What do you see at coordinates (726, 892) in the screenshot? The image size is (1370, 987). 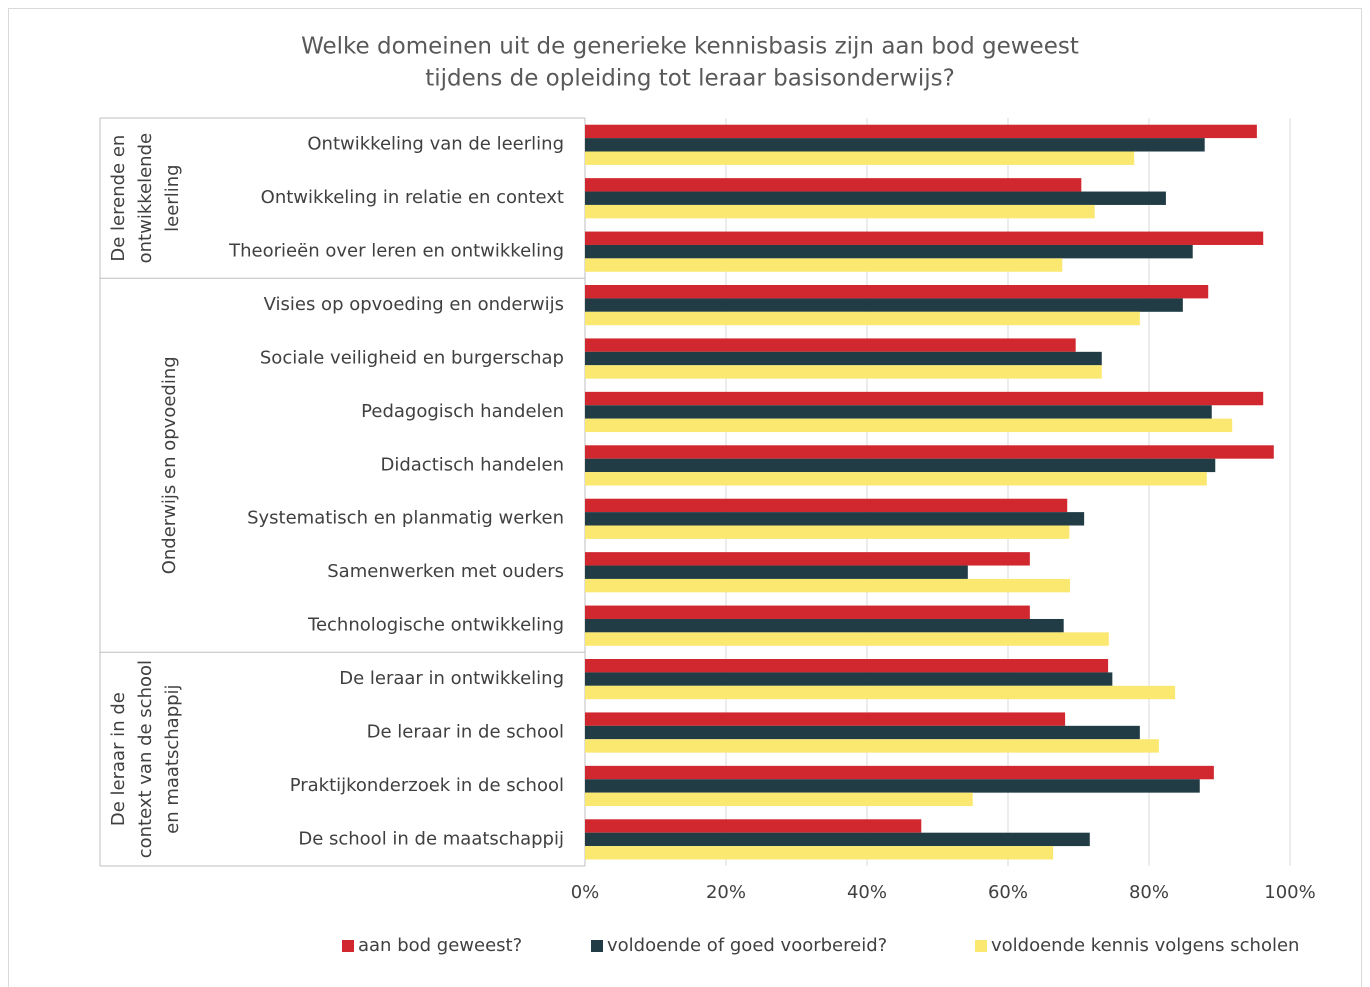 I see `x-tick-label: 20%` at bounding box center [726, 892].